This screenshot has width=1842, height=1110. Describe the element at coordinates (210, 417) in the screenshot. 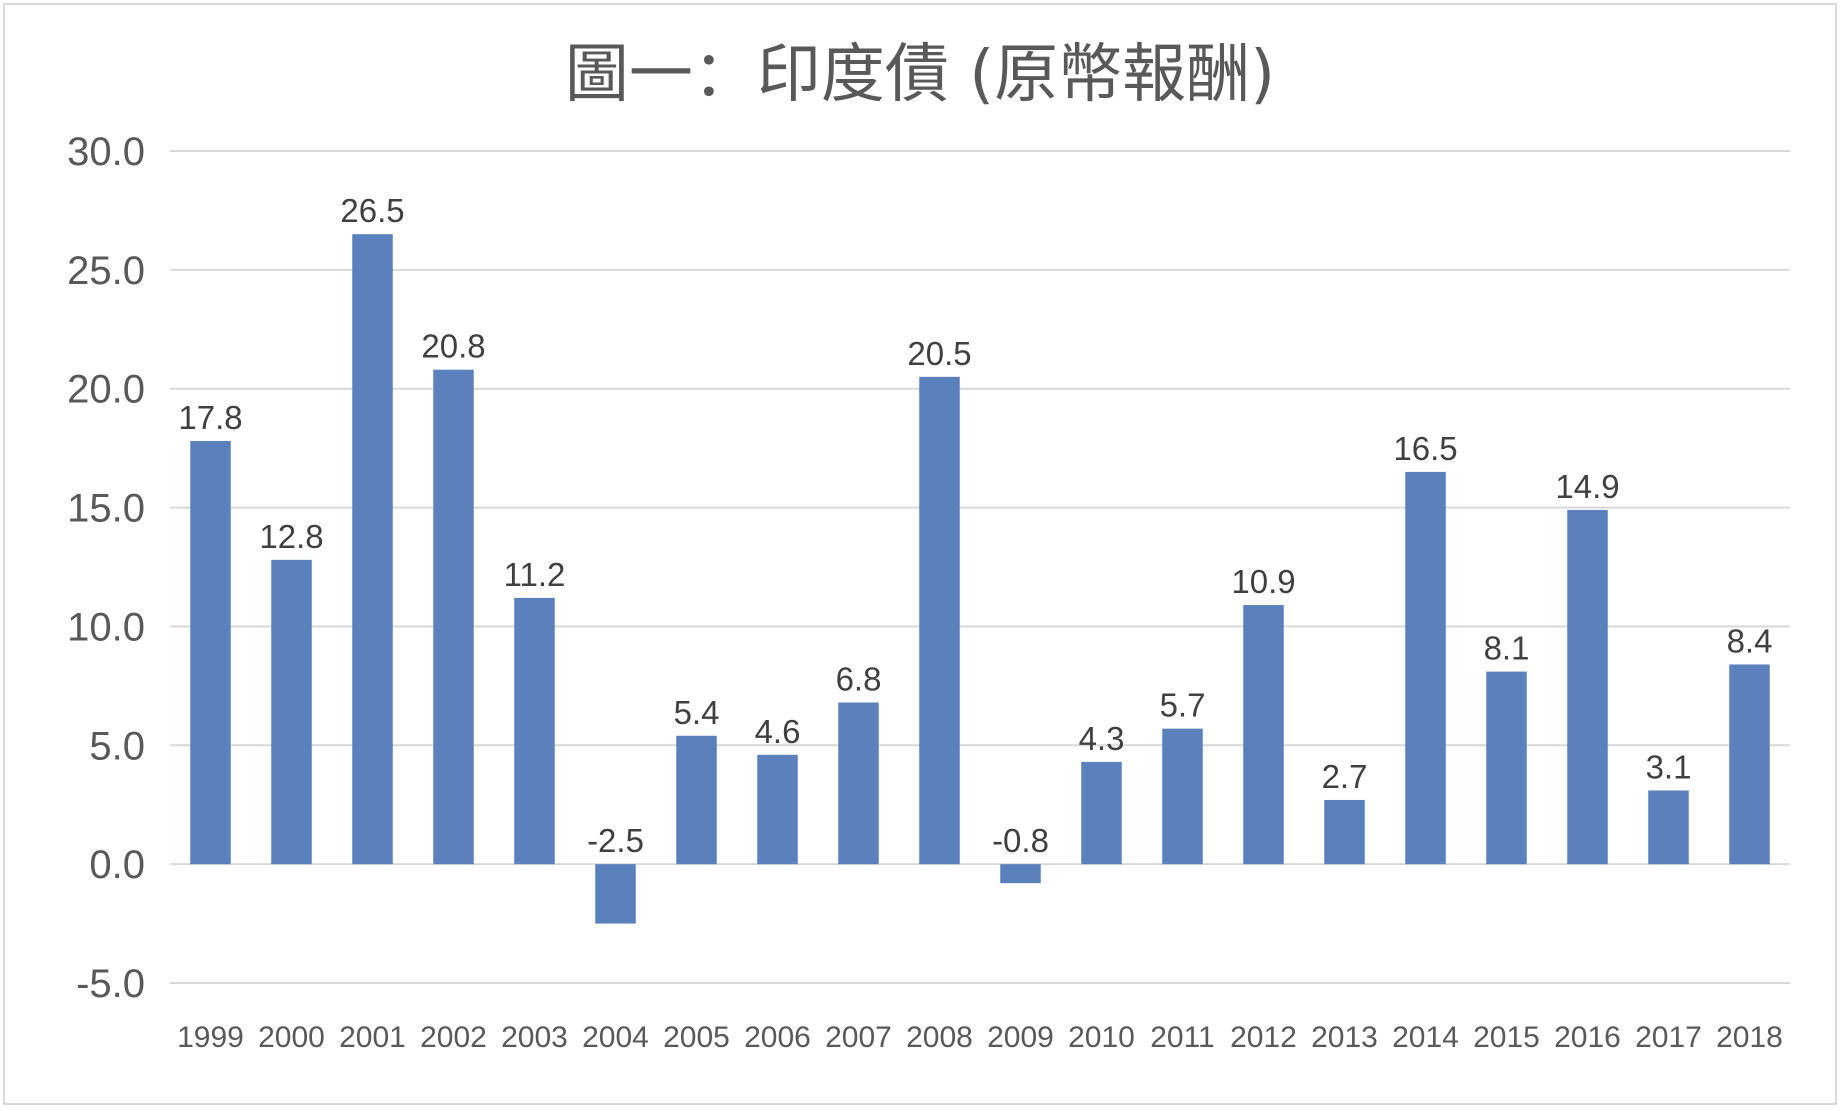

I see `data-label: 17.8` at that location.